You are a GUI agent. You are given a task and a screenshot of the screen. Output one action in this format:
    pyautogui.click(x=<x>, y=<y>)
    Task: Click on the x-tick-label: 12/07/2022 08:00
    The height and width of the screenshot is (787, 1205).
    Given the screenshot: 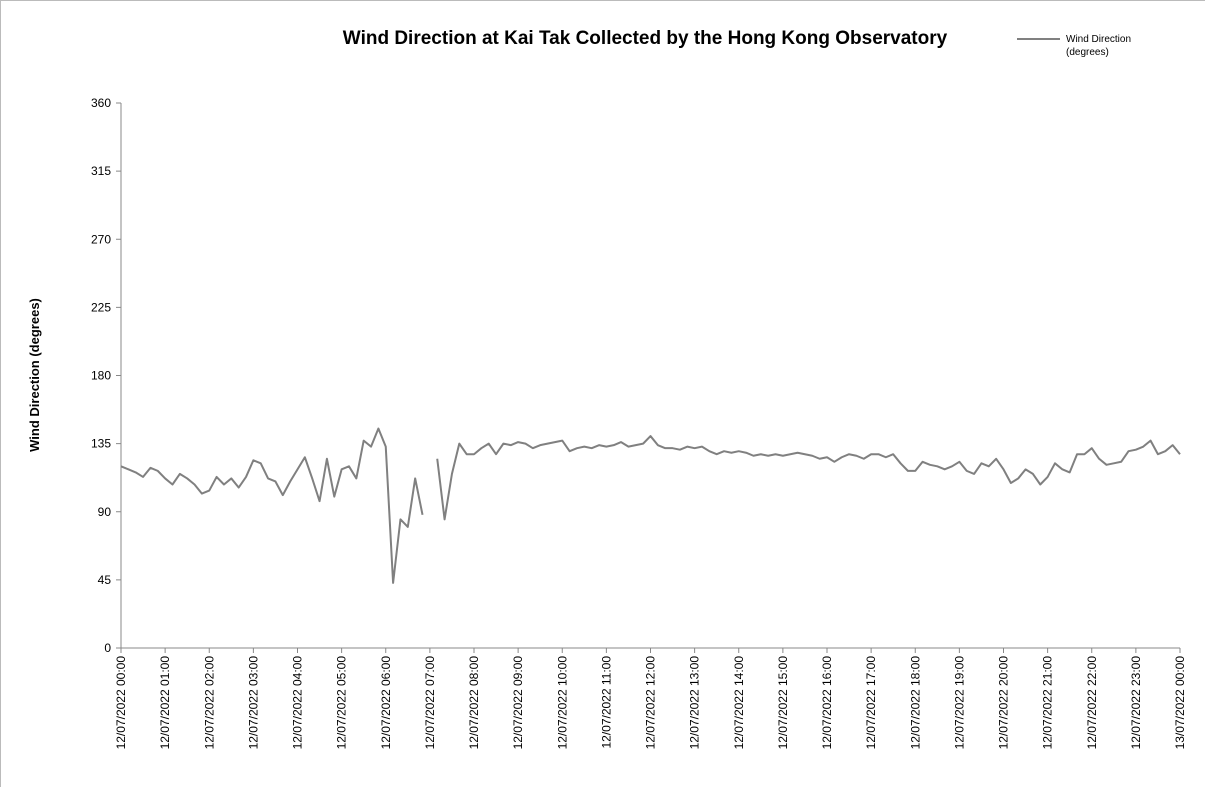 What is the action you would take?
    pyautogui.click(x=474, y=703)
    